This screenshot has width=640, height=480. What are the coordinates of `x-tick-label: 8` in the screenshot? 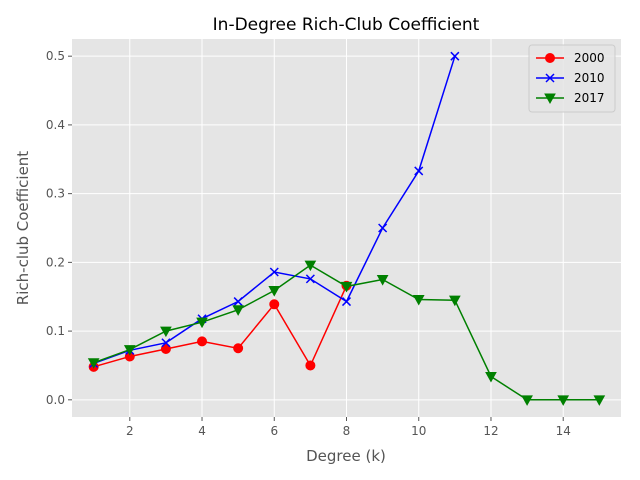 It's located at (347, 431).